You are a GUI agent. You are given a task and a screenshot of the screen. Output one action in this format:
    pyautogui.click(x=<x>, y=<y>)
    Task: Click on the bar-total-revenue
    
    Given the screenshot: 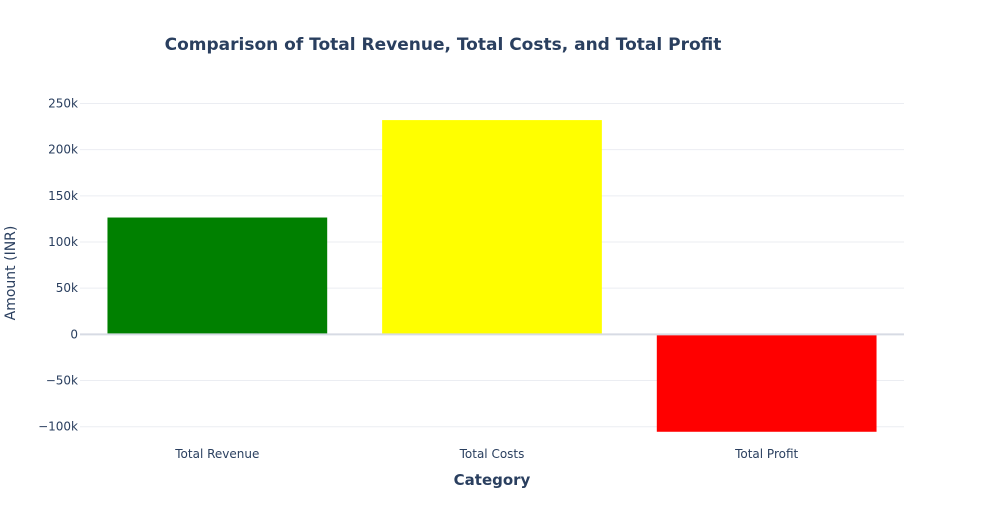 What is the action you would take?
    pyautogui.click(x=217, y=276)
    